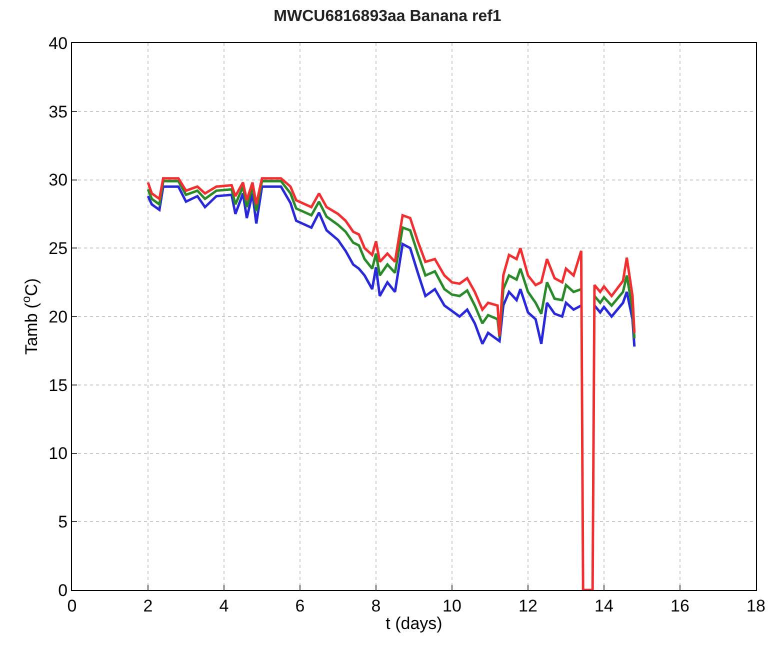 This screenshot has width=775, height=647. I want to click on y-tick-label: 35, so click(58, 112).